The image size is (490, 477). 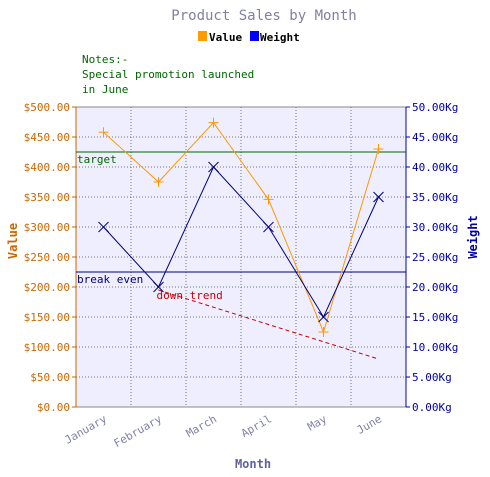 I want to click on y-axis-left-title: Value, so click(x=13, y=241).